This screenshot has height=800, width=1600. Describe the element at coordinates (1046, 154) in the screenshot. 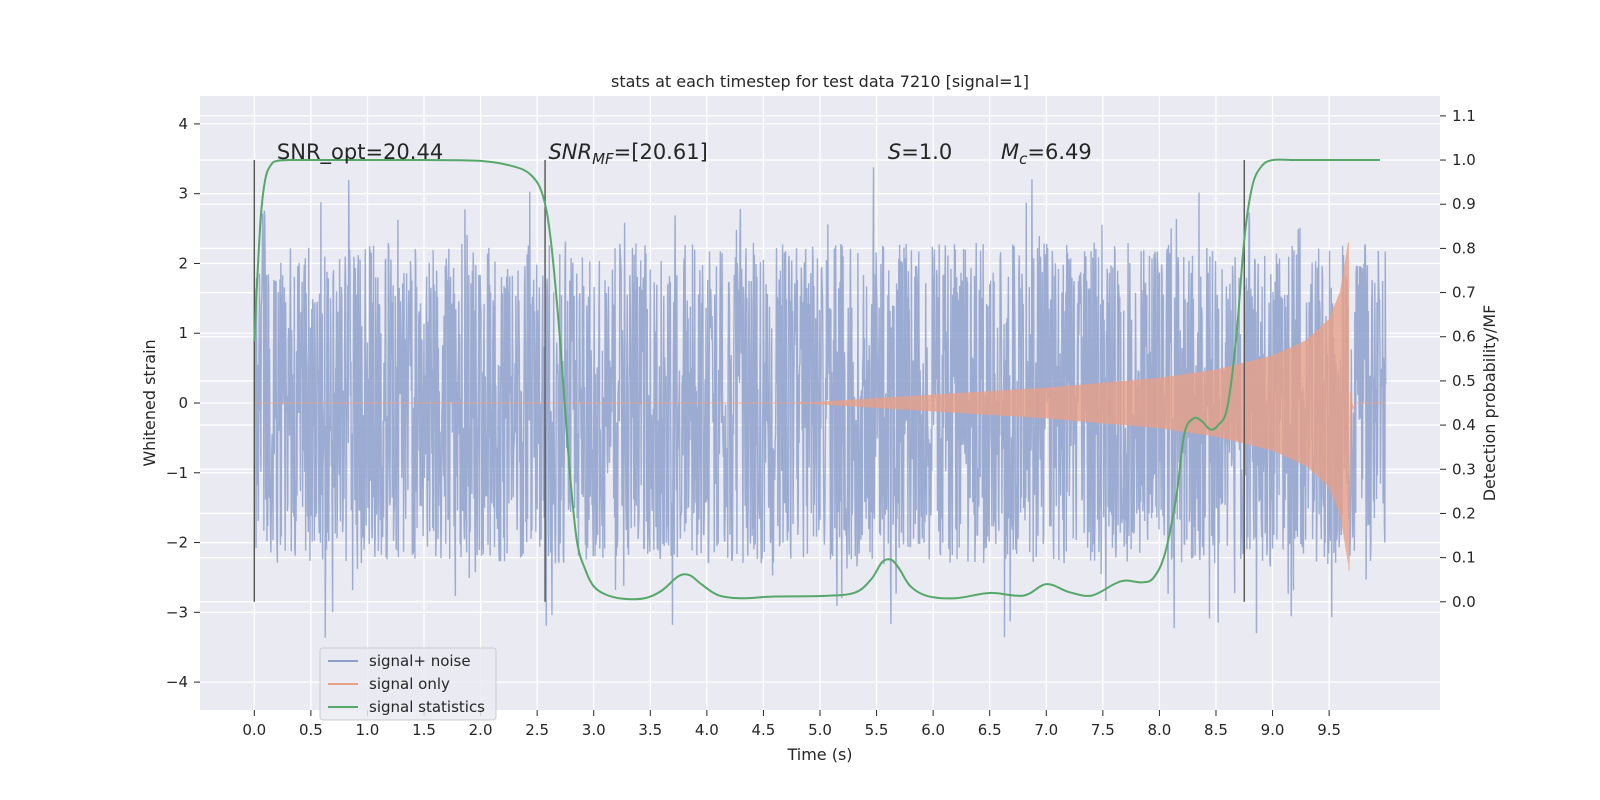

I see `annotation-3: Mc=6.49` at that location.